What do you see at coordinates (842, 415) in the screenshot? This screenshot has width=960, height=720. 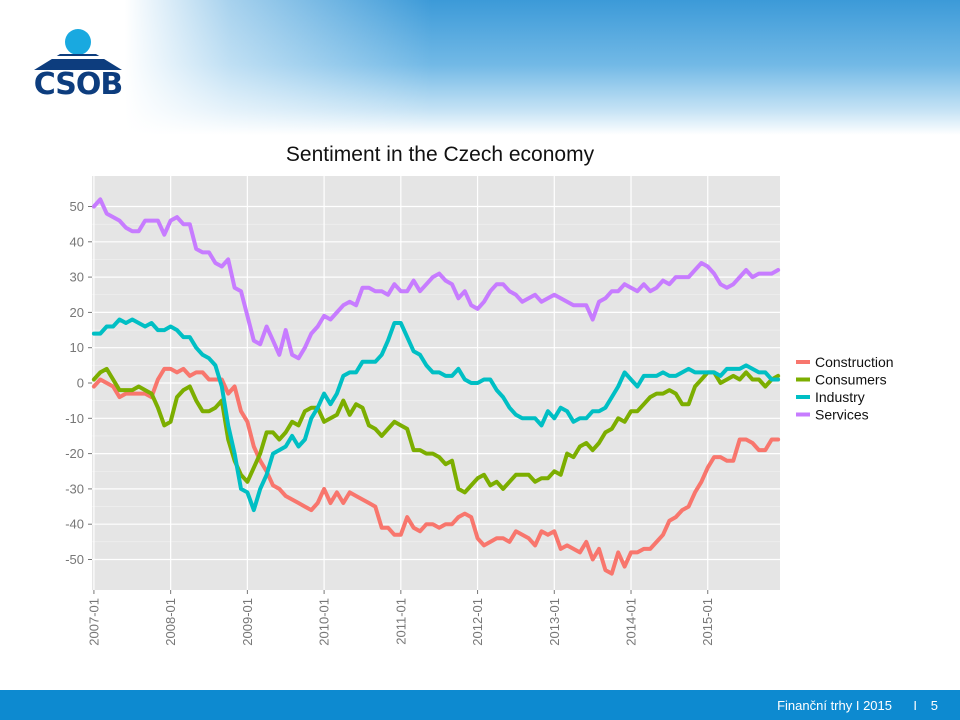 I see `legend-label-services: Services` at bounding box center [842, 415].